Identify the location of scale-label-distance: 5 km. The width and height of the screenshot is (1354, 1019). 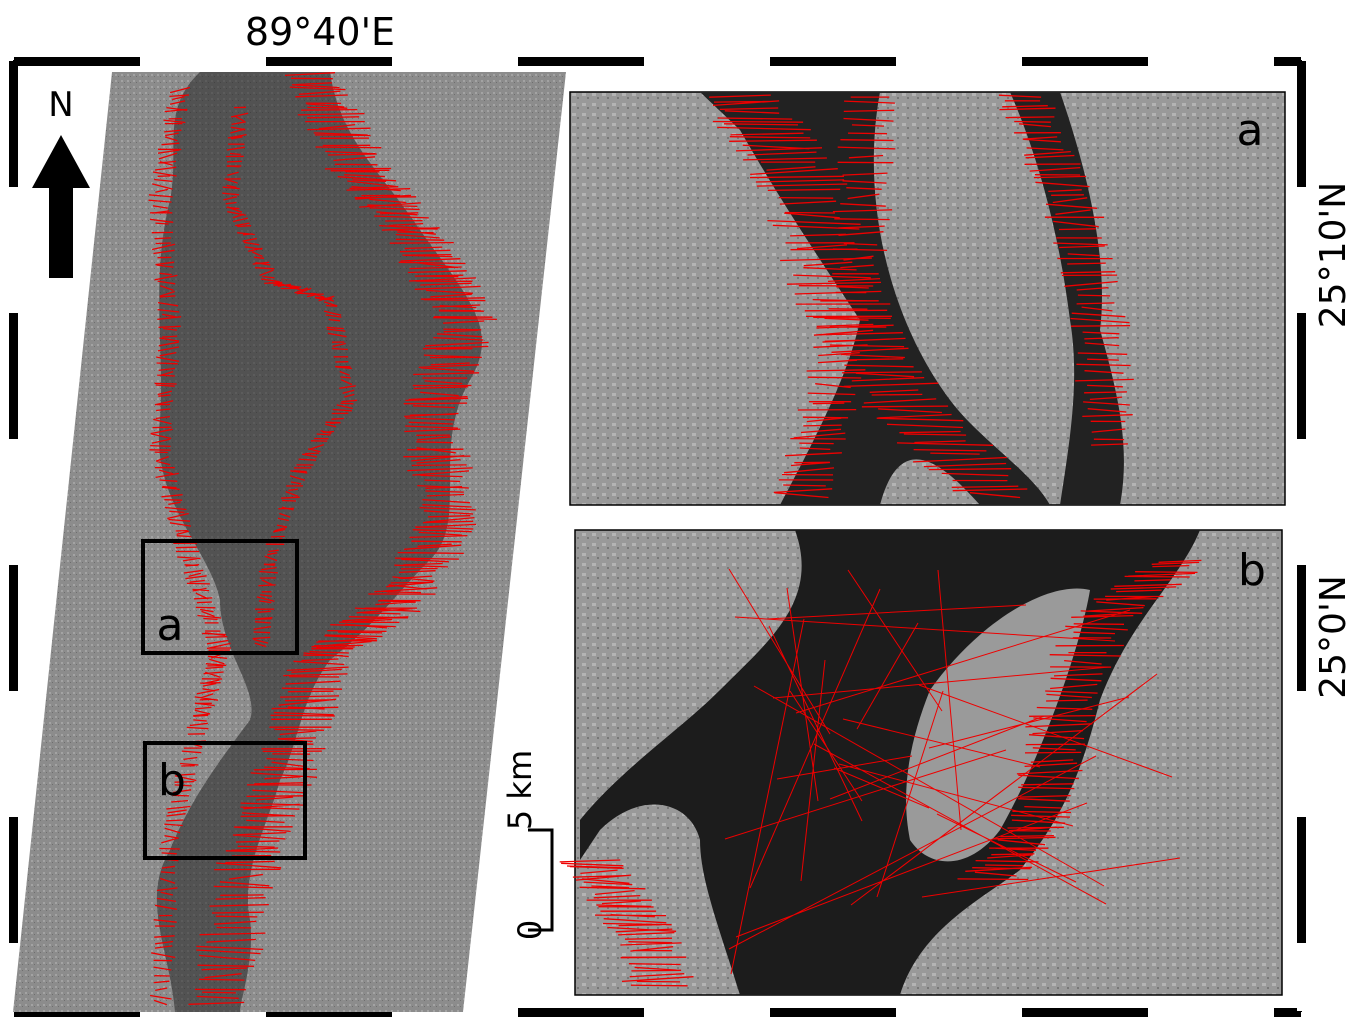
(520, 790).